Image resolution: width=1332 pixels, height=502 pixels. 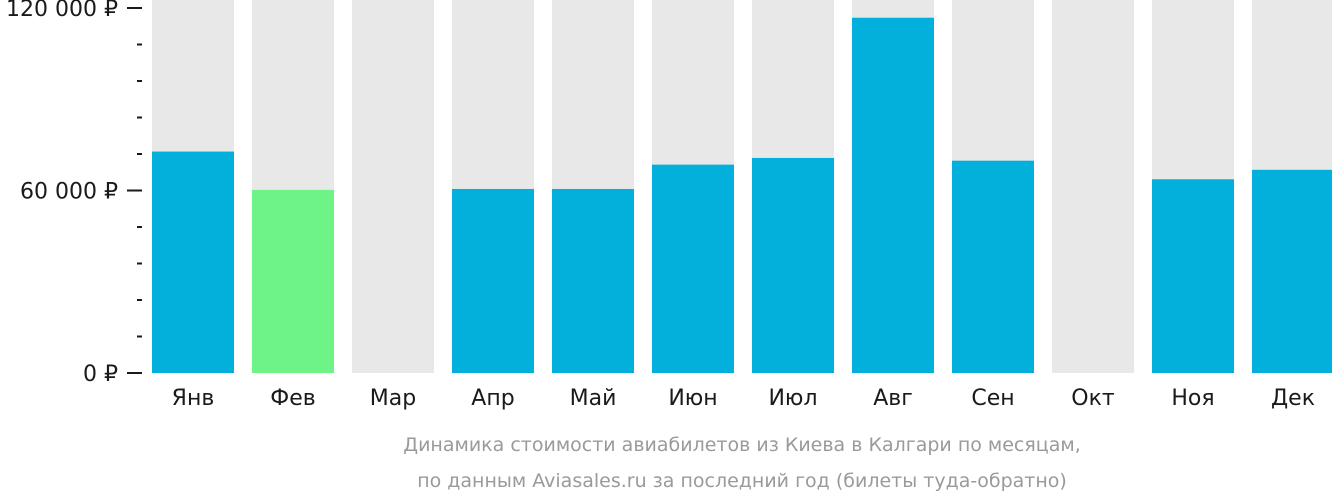 I want to click on y-tick-label: 60 000 ₽, so click(x=69, y=192).